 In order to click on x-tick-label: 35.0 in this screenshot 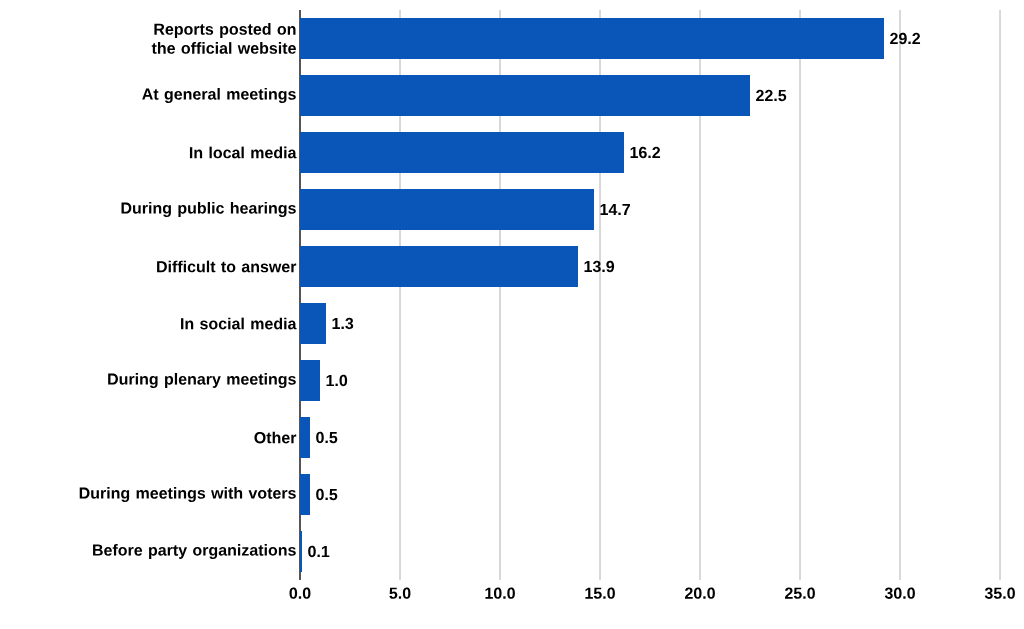, I will do `click(999, 593)`.